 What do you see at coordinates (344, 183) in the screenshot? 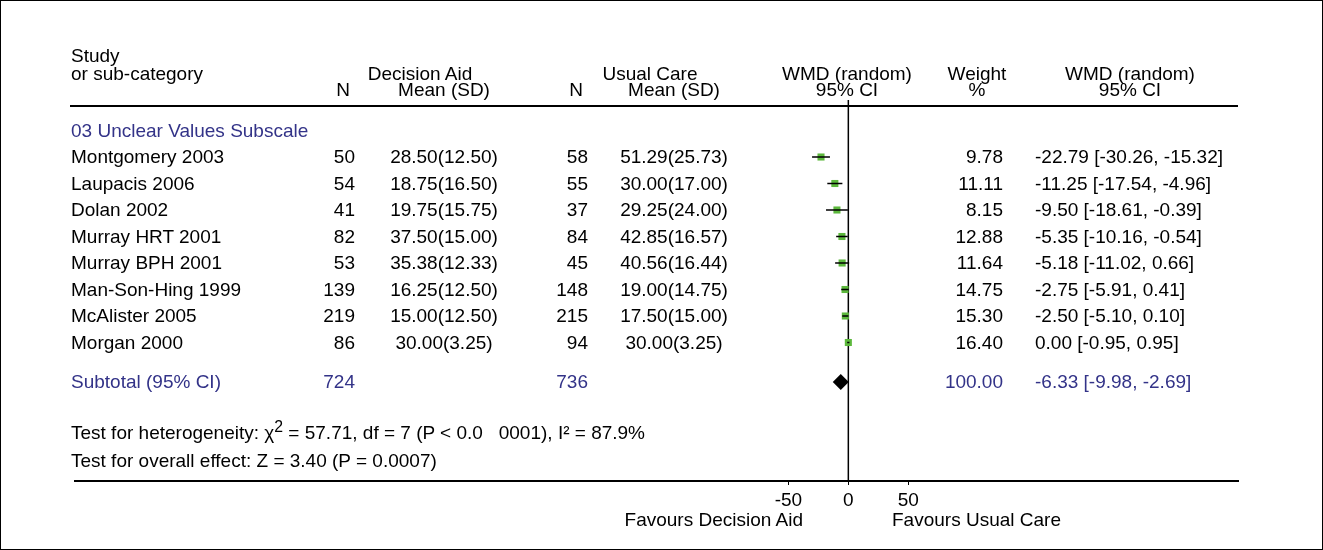
I see `annotation: 54` at bounding box center [344, 183].